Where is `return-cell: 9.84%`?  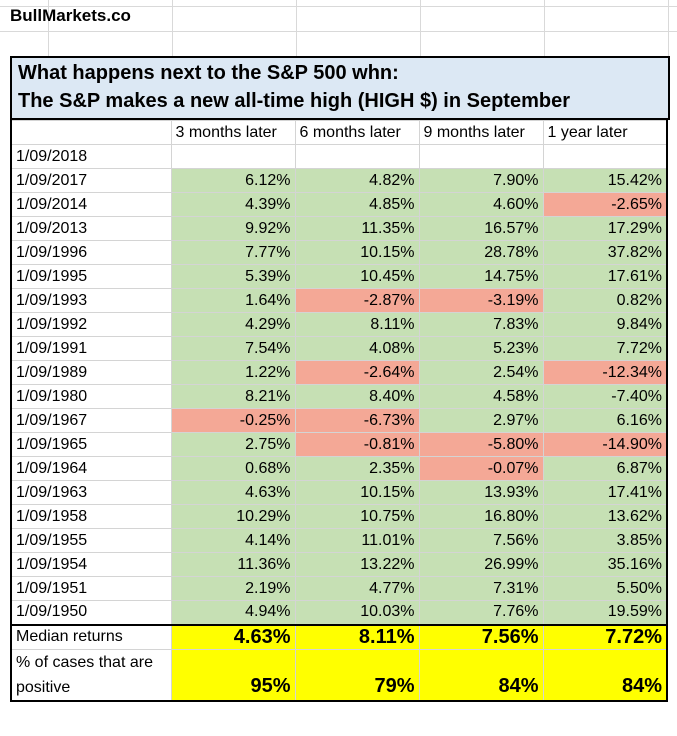
return-cell: 9.84% is located at coordinates (605, 324).